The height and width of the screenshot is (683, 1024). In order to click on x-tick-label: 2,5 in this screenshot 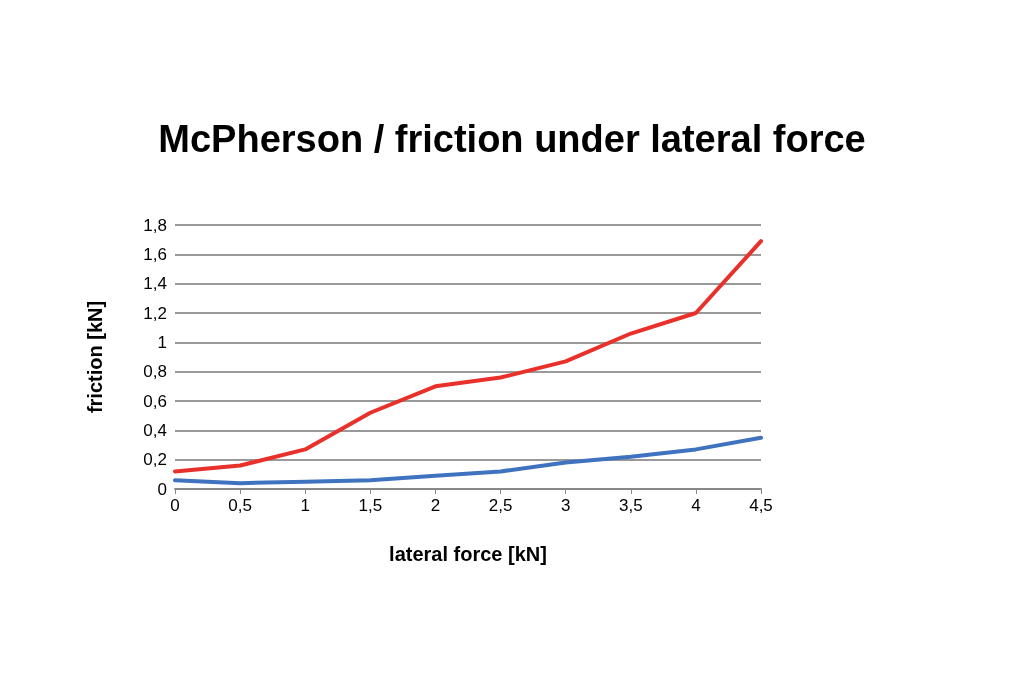, I will do `click(500, 505)`.